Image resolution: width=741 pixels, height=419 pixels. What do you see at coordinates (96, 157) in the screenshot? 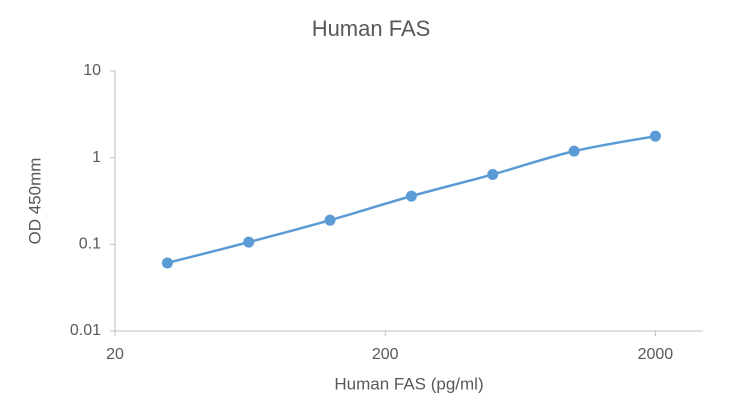
I see `y-tick-label: 1` at bounding box center [96, 157].